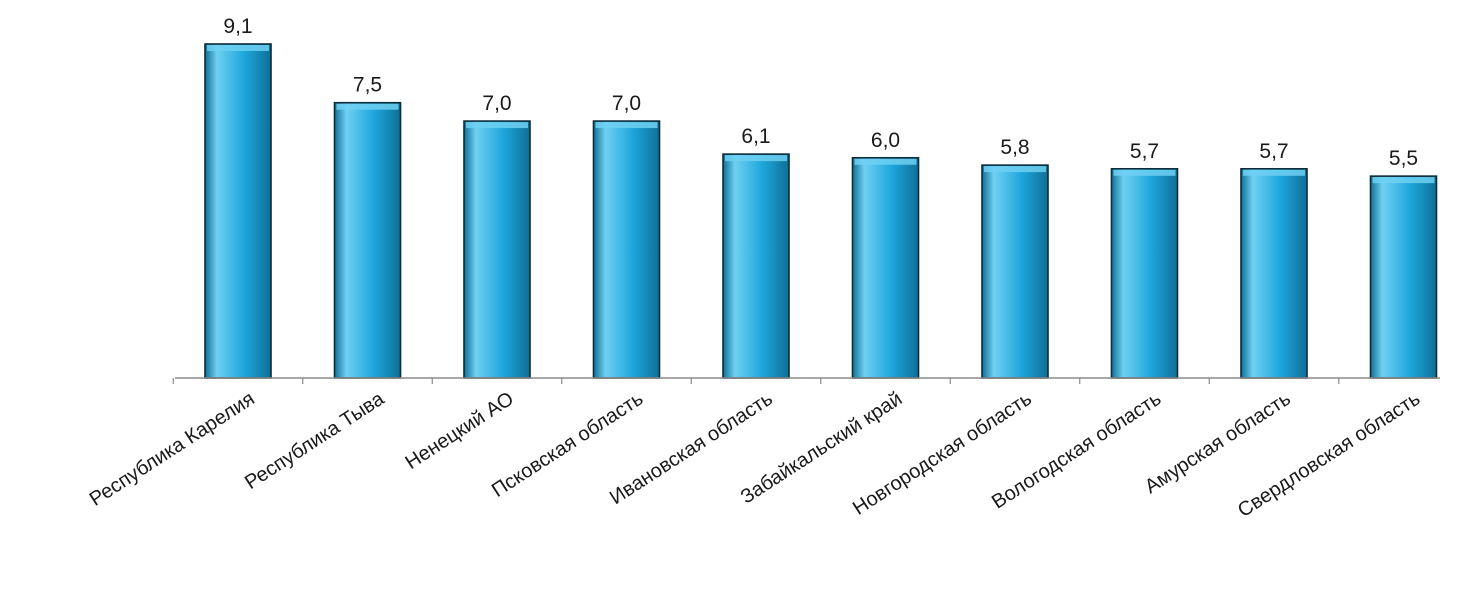 This screenshot has width=1465, height=595. What do you see at coordinates (1014, 147) in the screenshot?
I see `value-label: 5,8` at bounding box center [1014, 147].